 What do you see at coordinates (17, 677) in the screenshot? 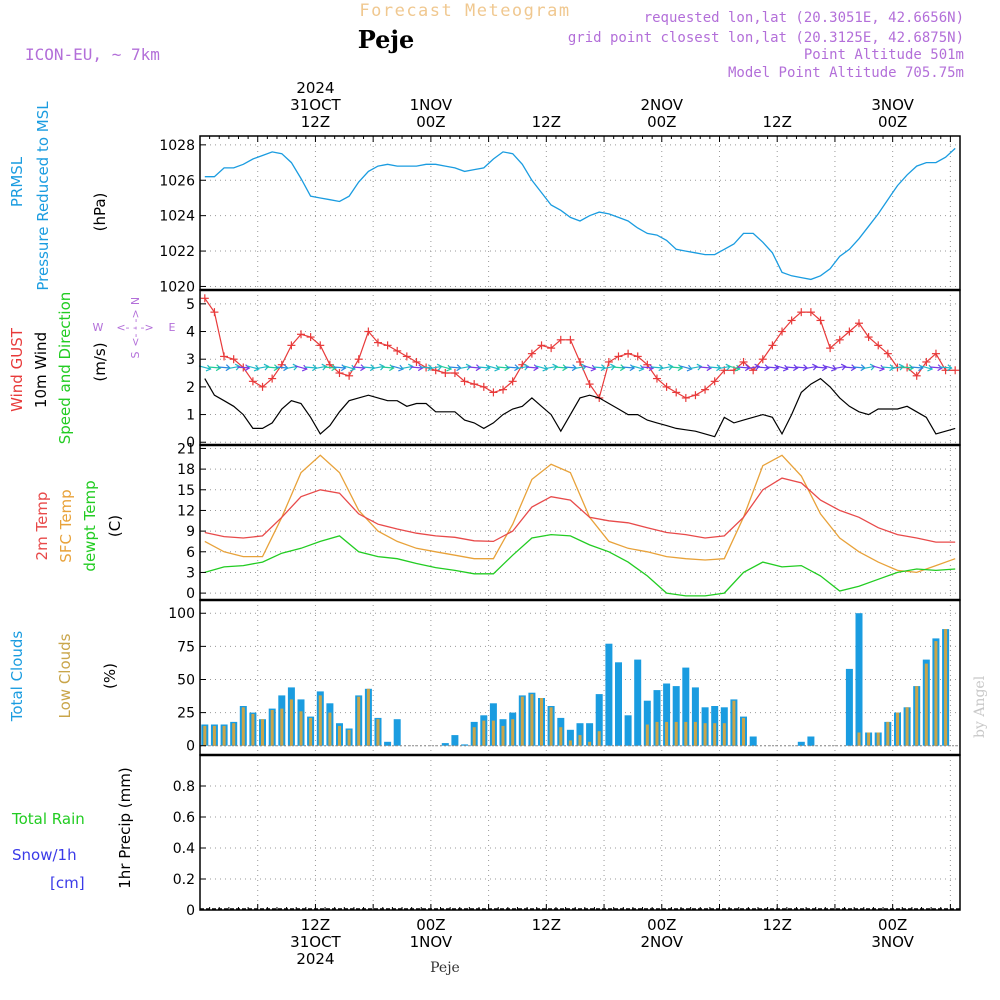
I see `total-clouds-label: Total Clouds` at bounding box center [17, 677].